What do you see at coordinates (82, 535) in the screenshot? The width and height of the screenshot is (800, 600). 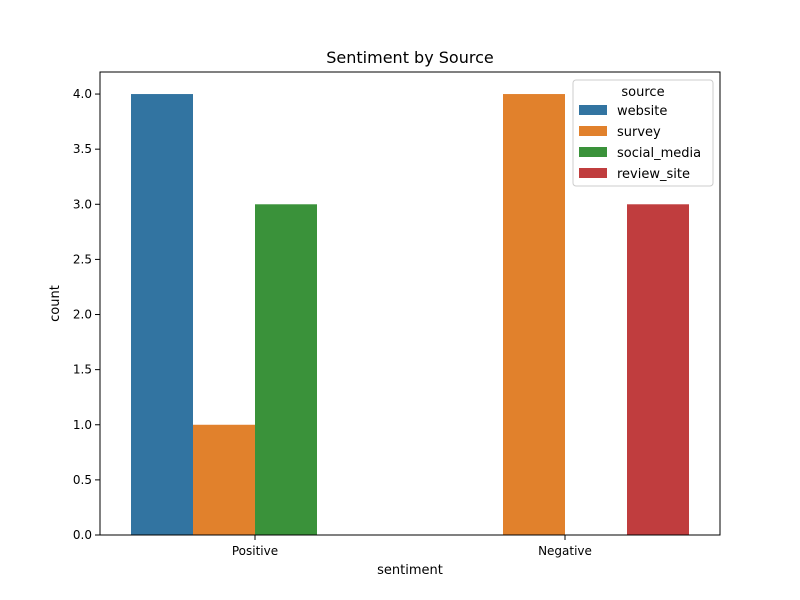 I see `y-tick-label: 0.0` at bounding box center [82, 535].